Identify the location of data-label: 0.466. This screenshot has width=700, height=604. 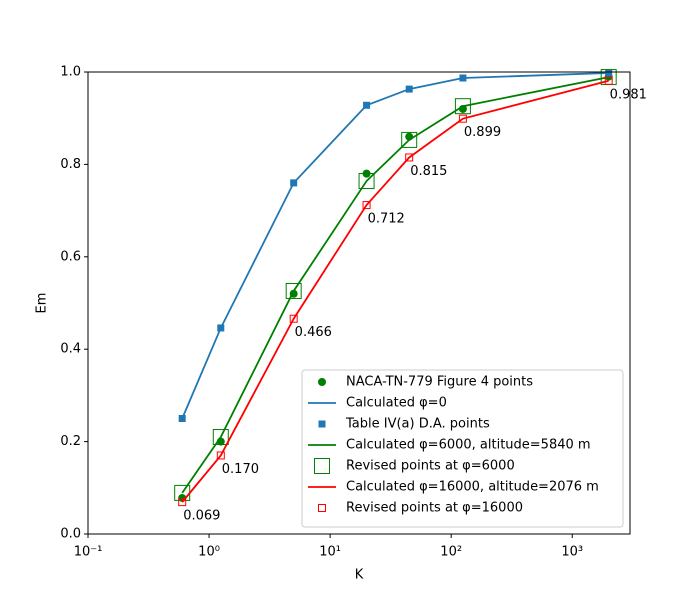
(313, 332).